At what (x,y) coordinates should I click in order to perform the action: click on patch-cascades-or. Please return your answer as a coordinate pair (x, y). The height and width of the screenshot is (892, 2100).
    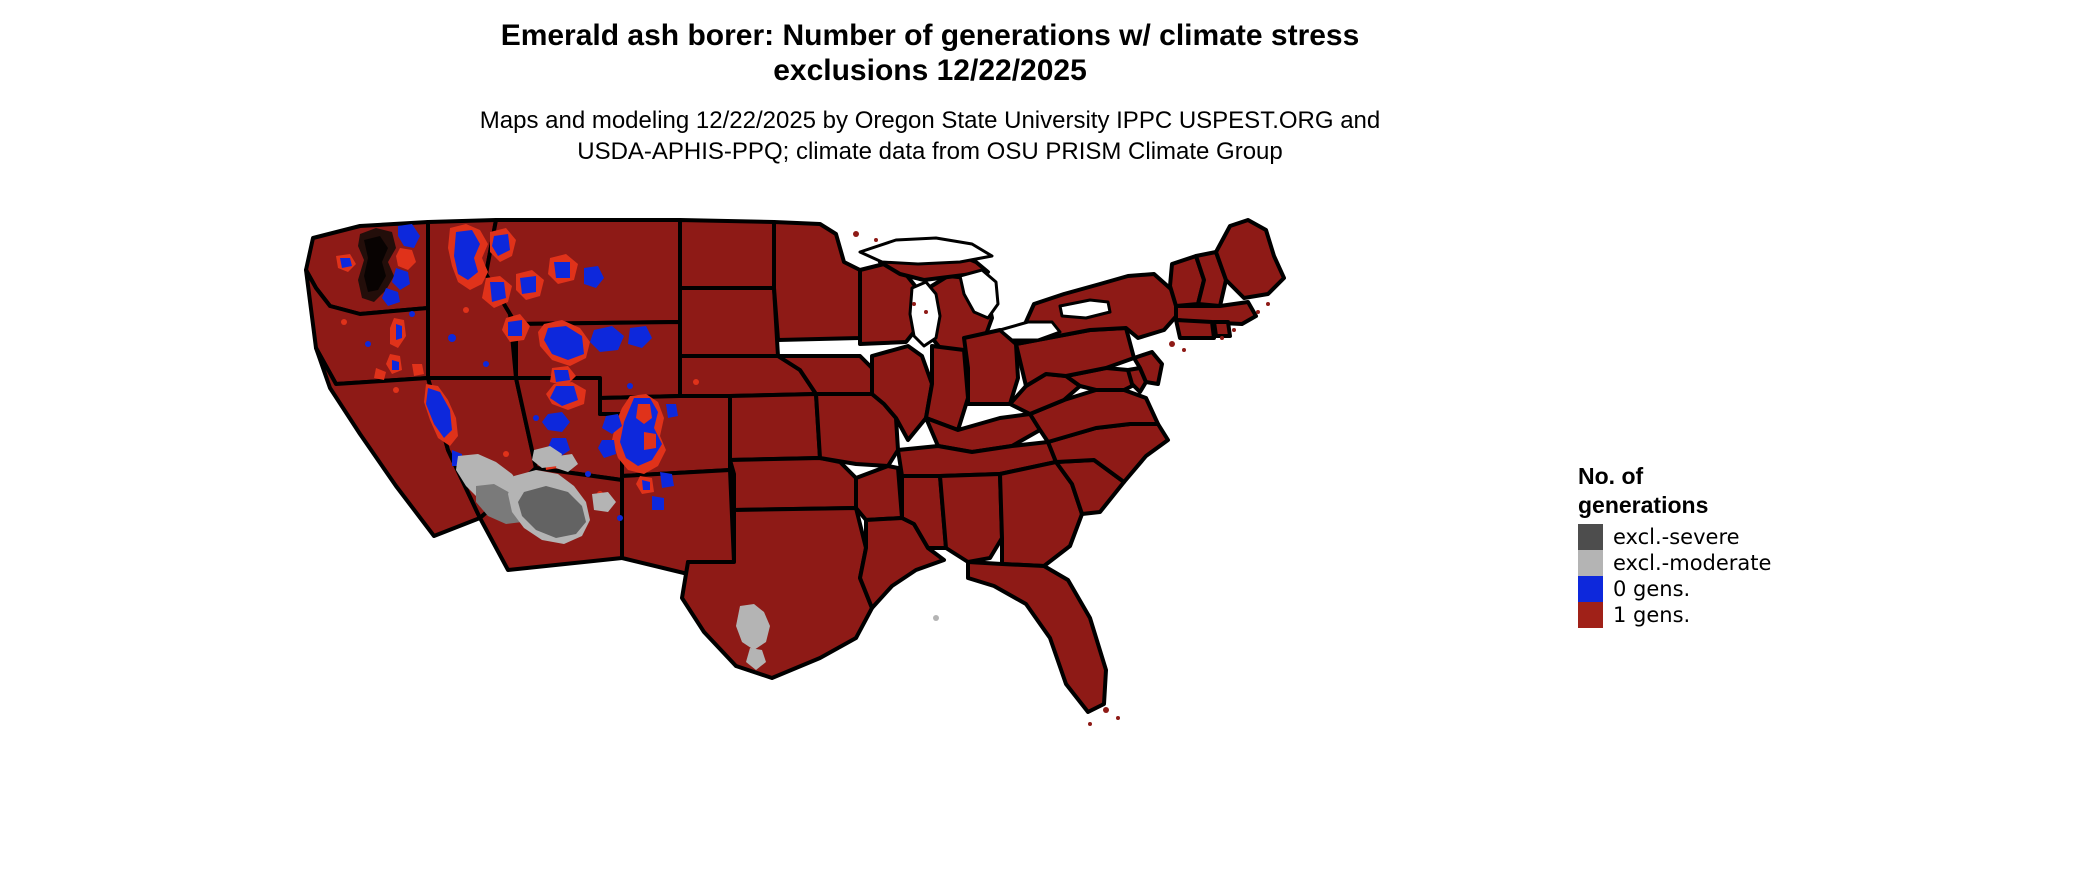
    Looking at the image, I should click on (390, 349).